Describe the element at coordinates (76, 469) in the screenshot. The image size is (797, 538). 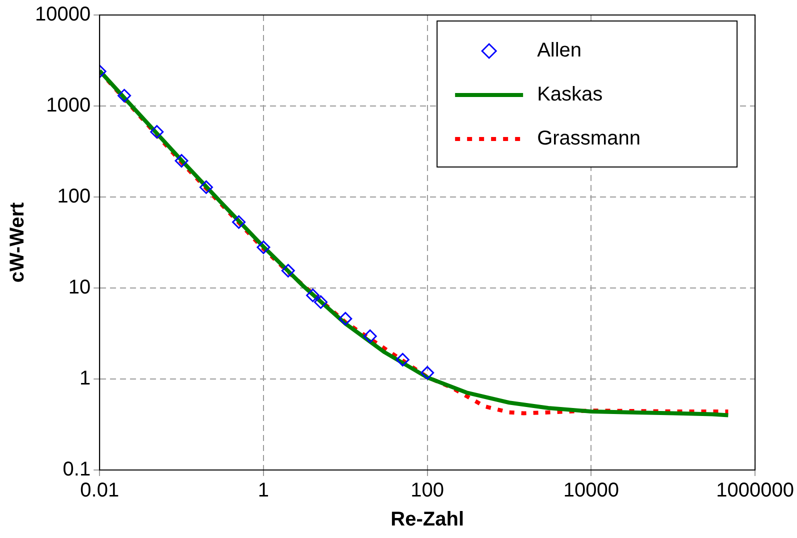
I see `y-tick-label: 0.1` at that location.